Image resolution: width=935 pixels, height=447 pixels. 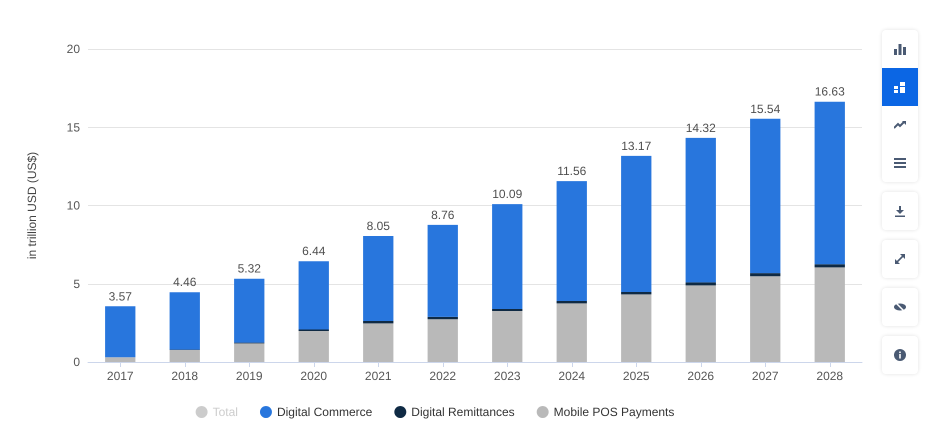 I want to click on total-label: 10.09, so click(x=507, y=194).